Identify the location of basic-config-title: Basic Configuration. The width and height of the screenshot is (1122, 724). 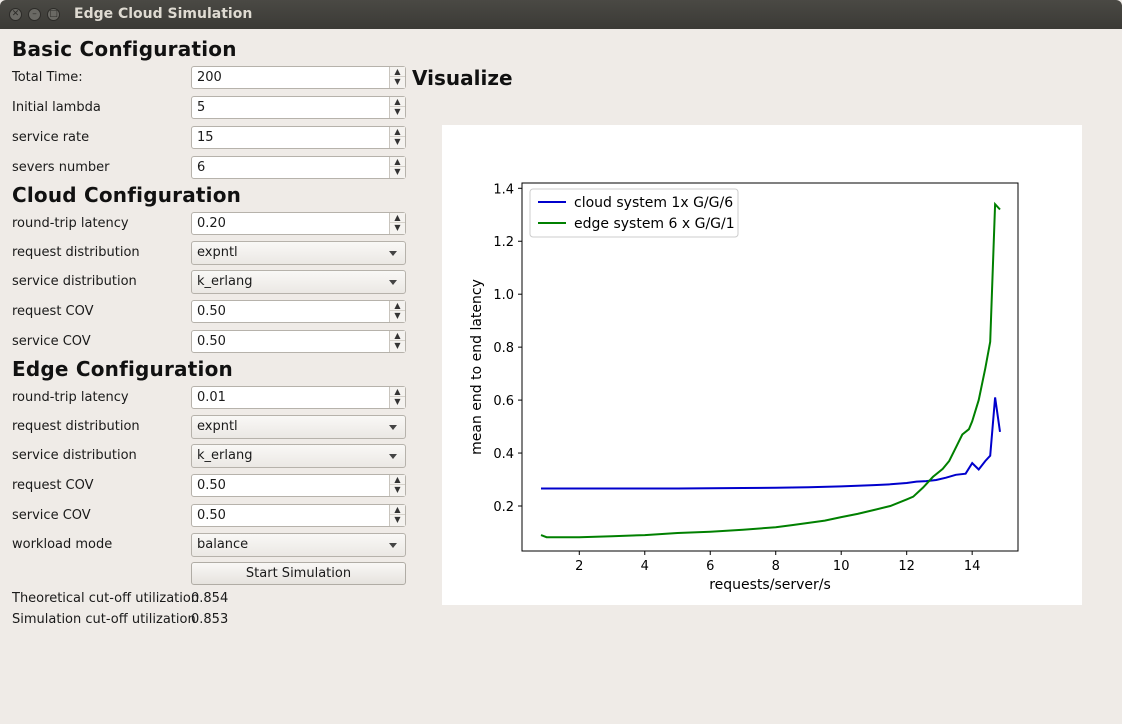
(124, 49).